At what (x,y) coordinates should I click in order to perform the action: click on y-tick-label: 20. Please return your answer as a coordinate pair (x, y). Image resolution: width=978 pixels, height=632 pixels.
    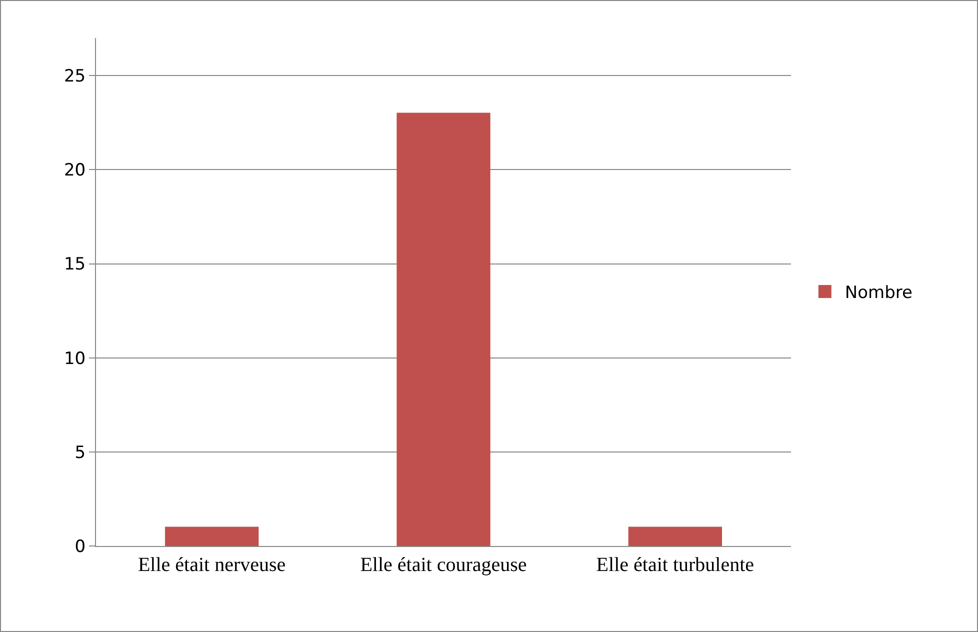
    Looking at the image, I should click on (75, 170).